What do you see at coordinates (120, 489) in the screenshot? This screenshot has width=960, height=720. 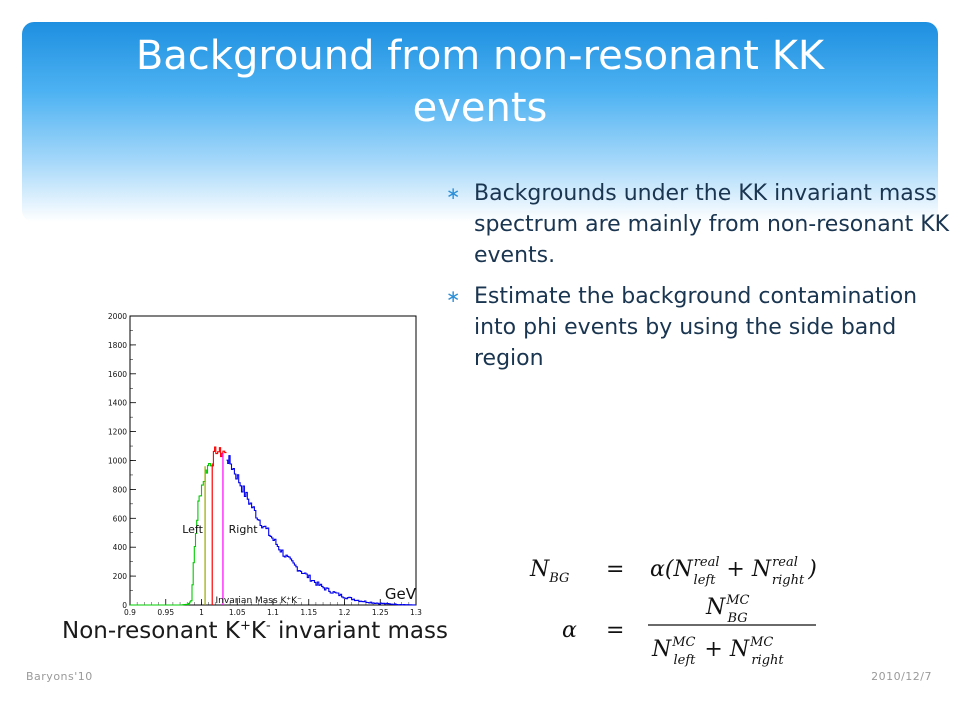 I see `y-tick-label: 800` at bounding box center [120, 489].